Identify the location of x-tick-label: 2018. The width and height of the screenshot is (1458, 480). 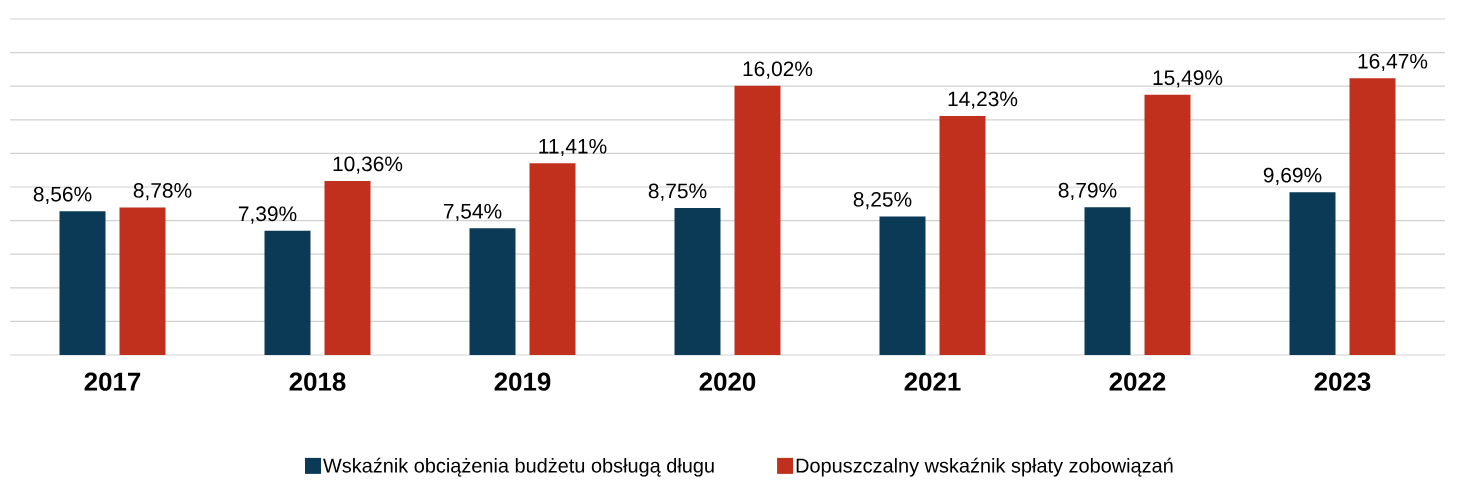
(317, 381).